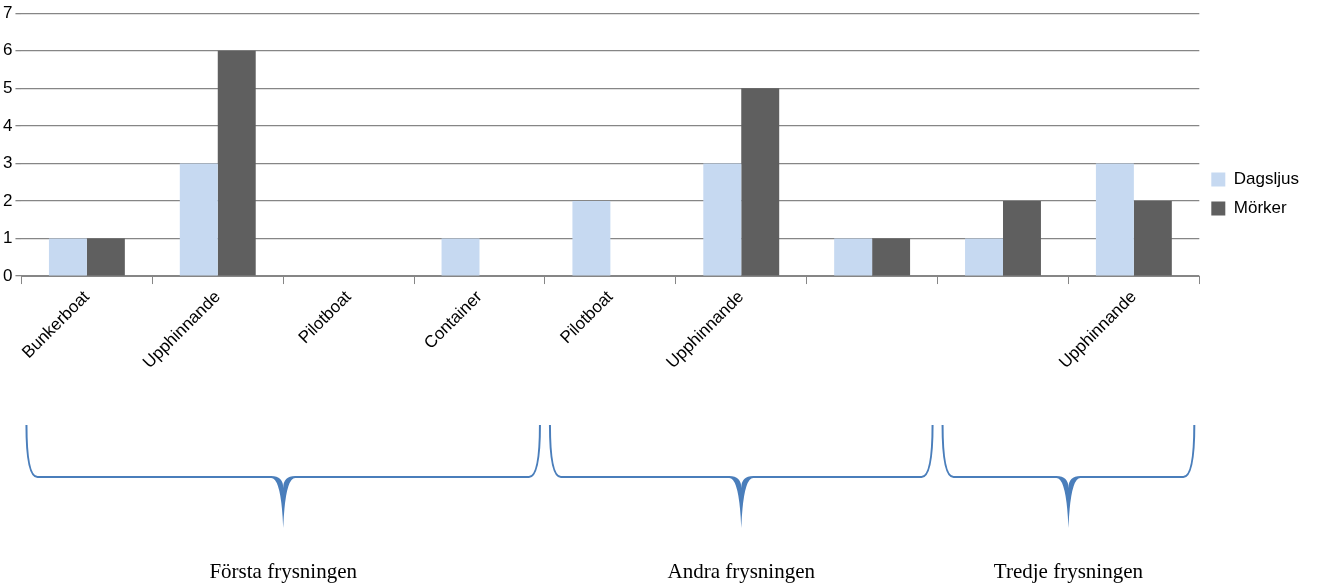 This screenshot has width=1319, height=586. What do you see at coordinates (7, 238) in the screenshot?
I see `y-tick-label: 1` at bounding box center [7, 238].